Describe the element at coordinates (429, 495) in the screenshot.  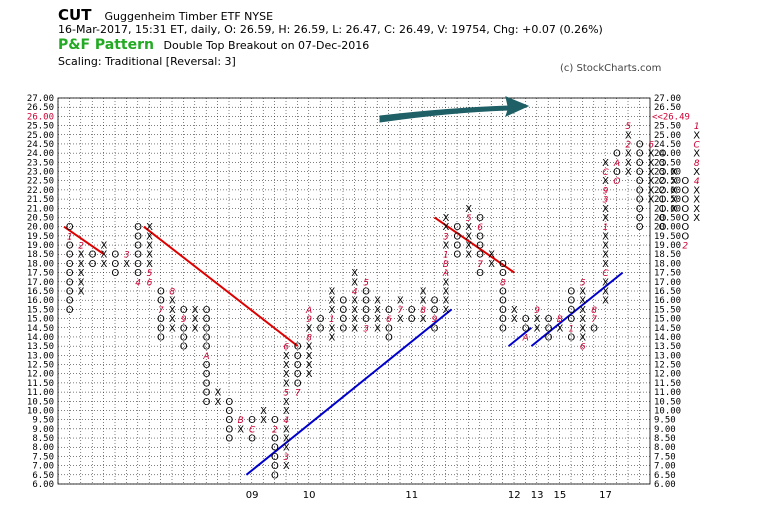
I see `x-axis: 09 10 11 12 13 15 17` at that location.